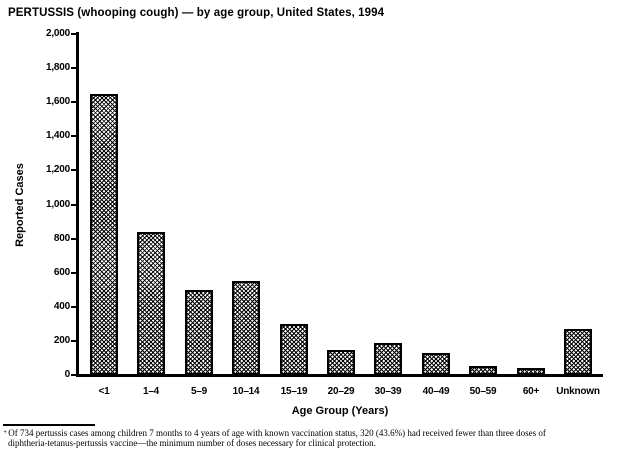 Image resolution: width=640 pixels, height=452 pixels. Describe the element at coordinates (57, 67) in the screenshot. I see `y-tick-label: 1,800` at that location.